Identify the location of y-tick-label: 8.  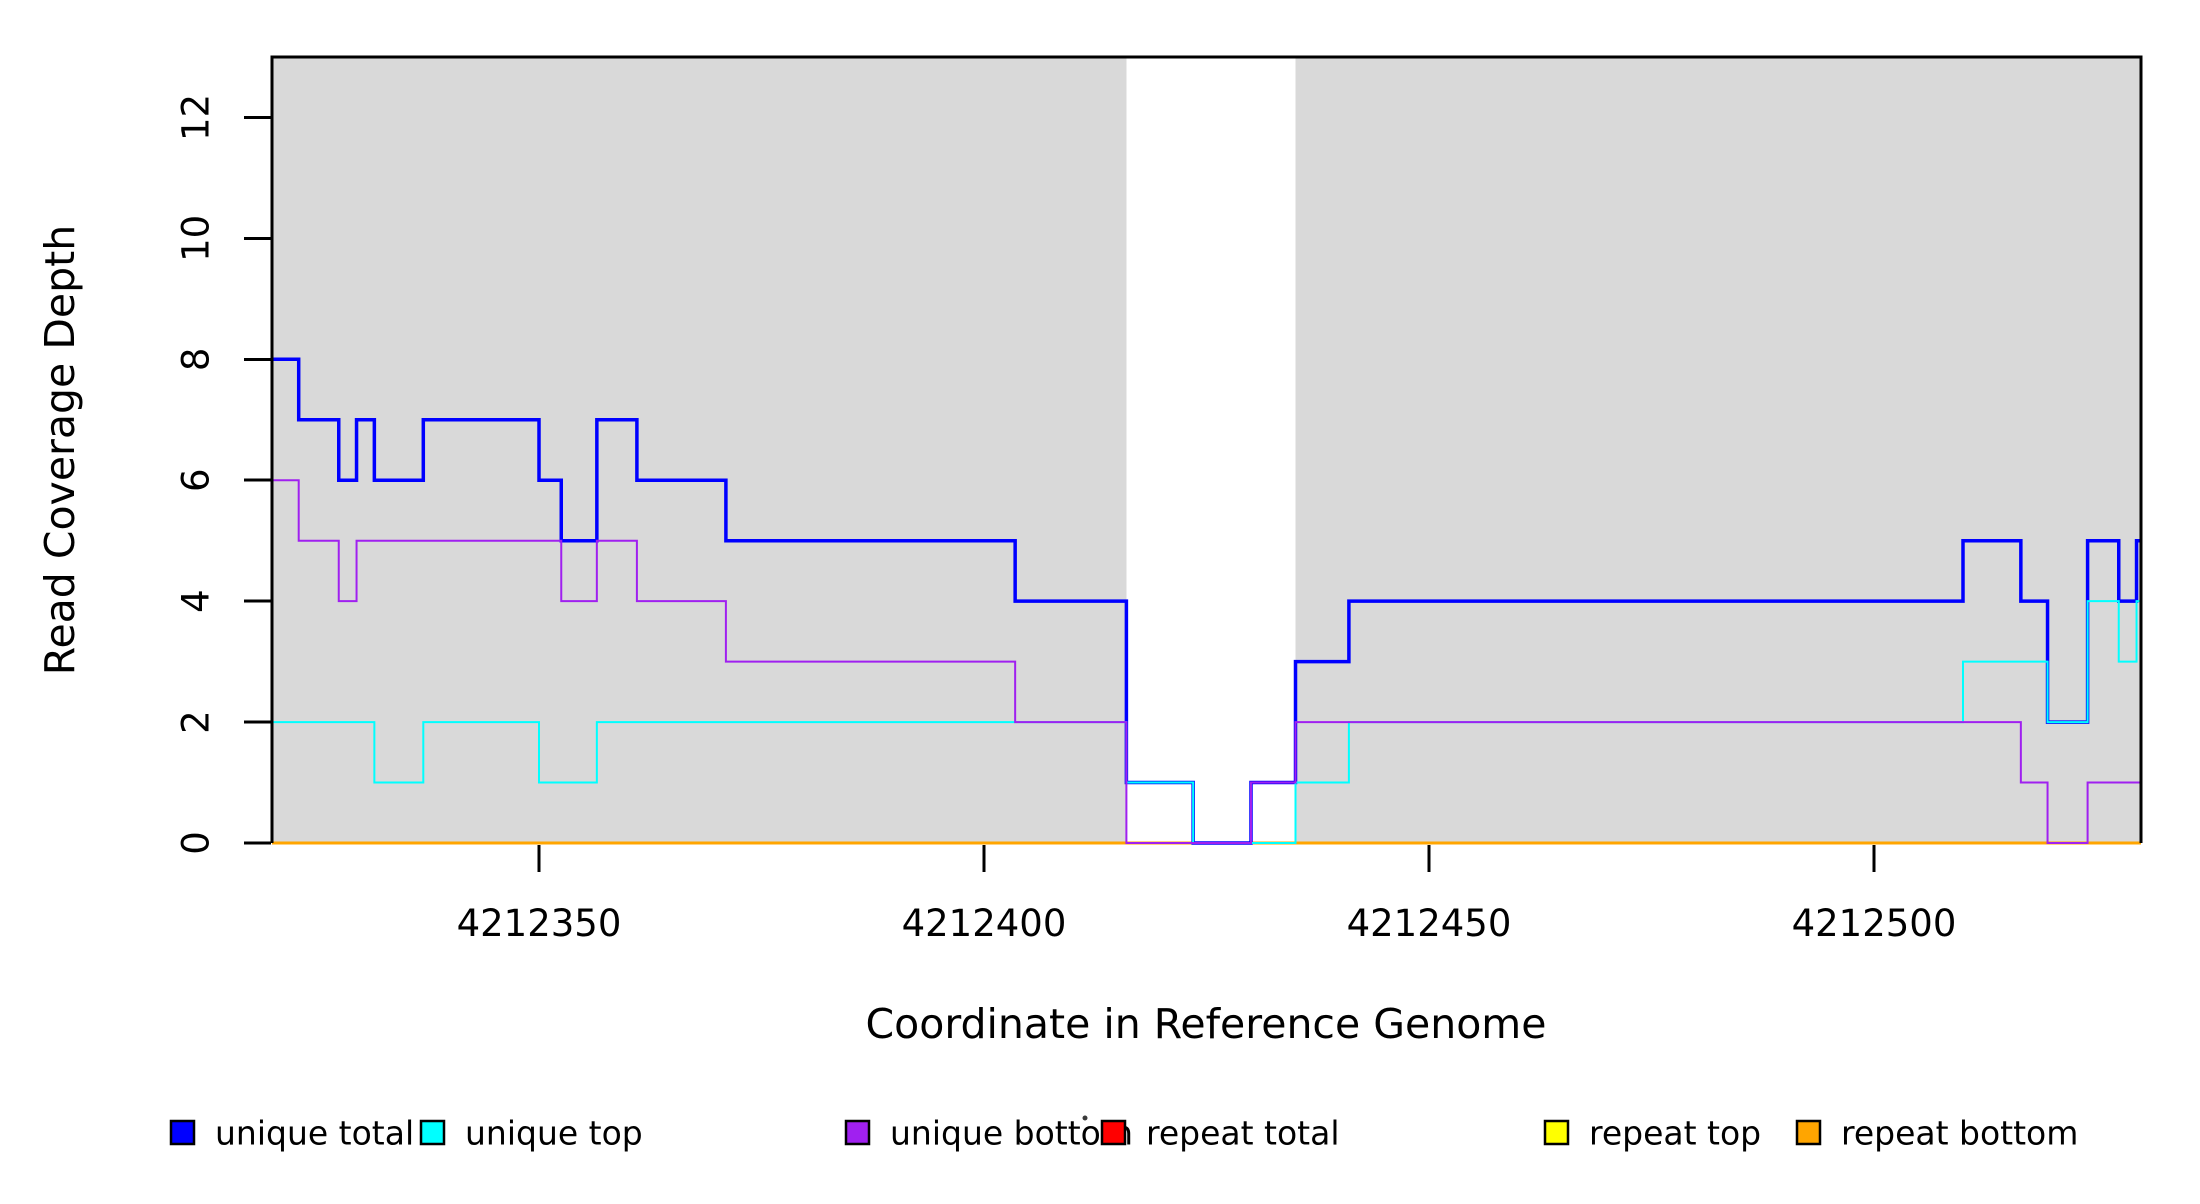
(196, 360).